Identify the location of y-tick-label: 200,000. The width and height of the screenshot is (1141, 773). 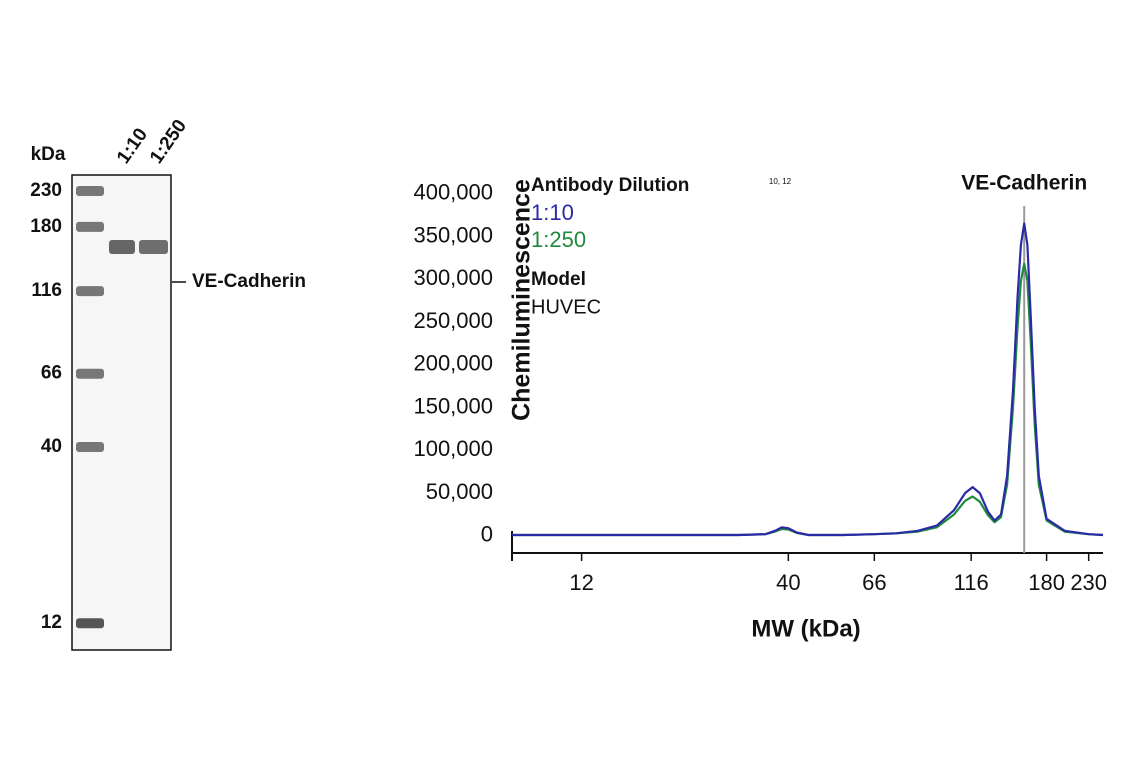
(453, 363).